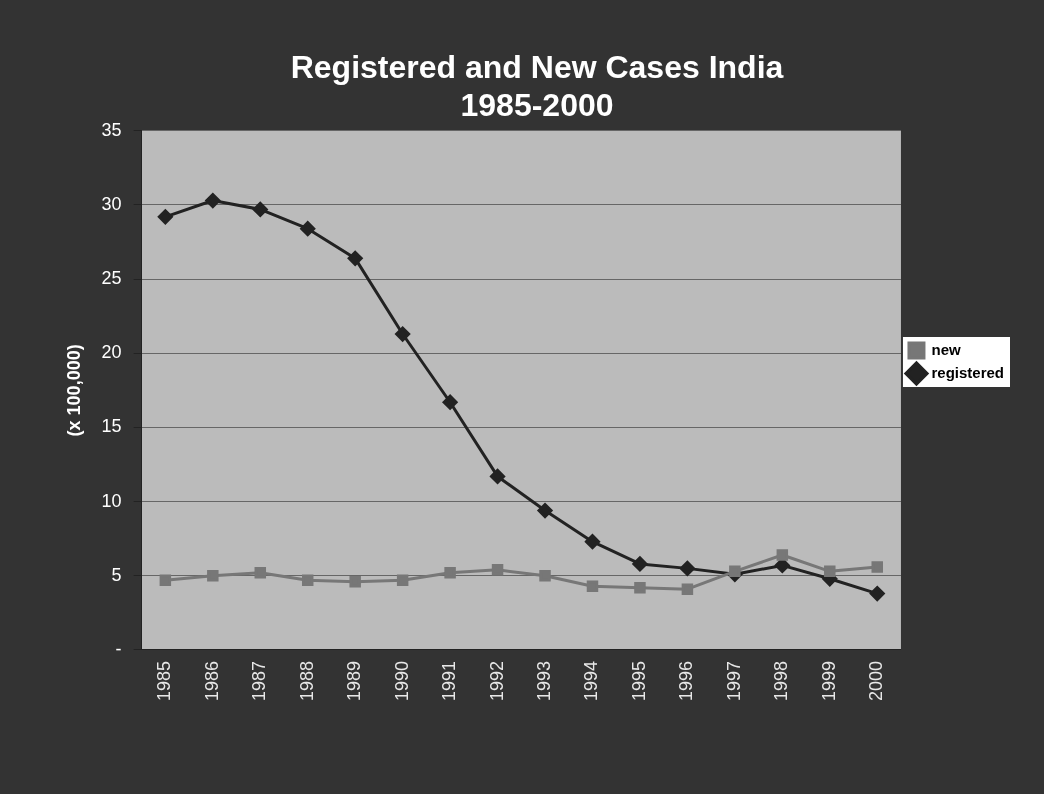 The height and width of the screenshot is (794, 1044). Describe the element at coordinates (537, 86) in the screenshot. I see `chart-title: Registered and New Cases India 1985-2000` at that location.